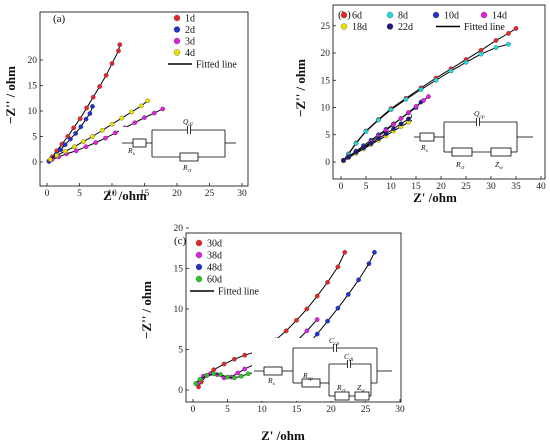 Image resolution: width=550 pixels, height=443 pixels. Describe the element at coordinates (400, 410) in the screenshot. I see `x-tick-label: 30` at that location.